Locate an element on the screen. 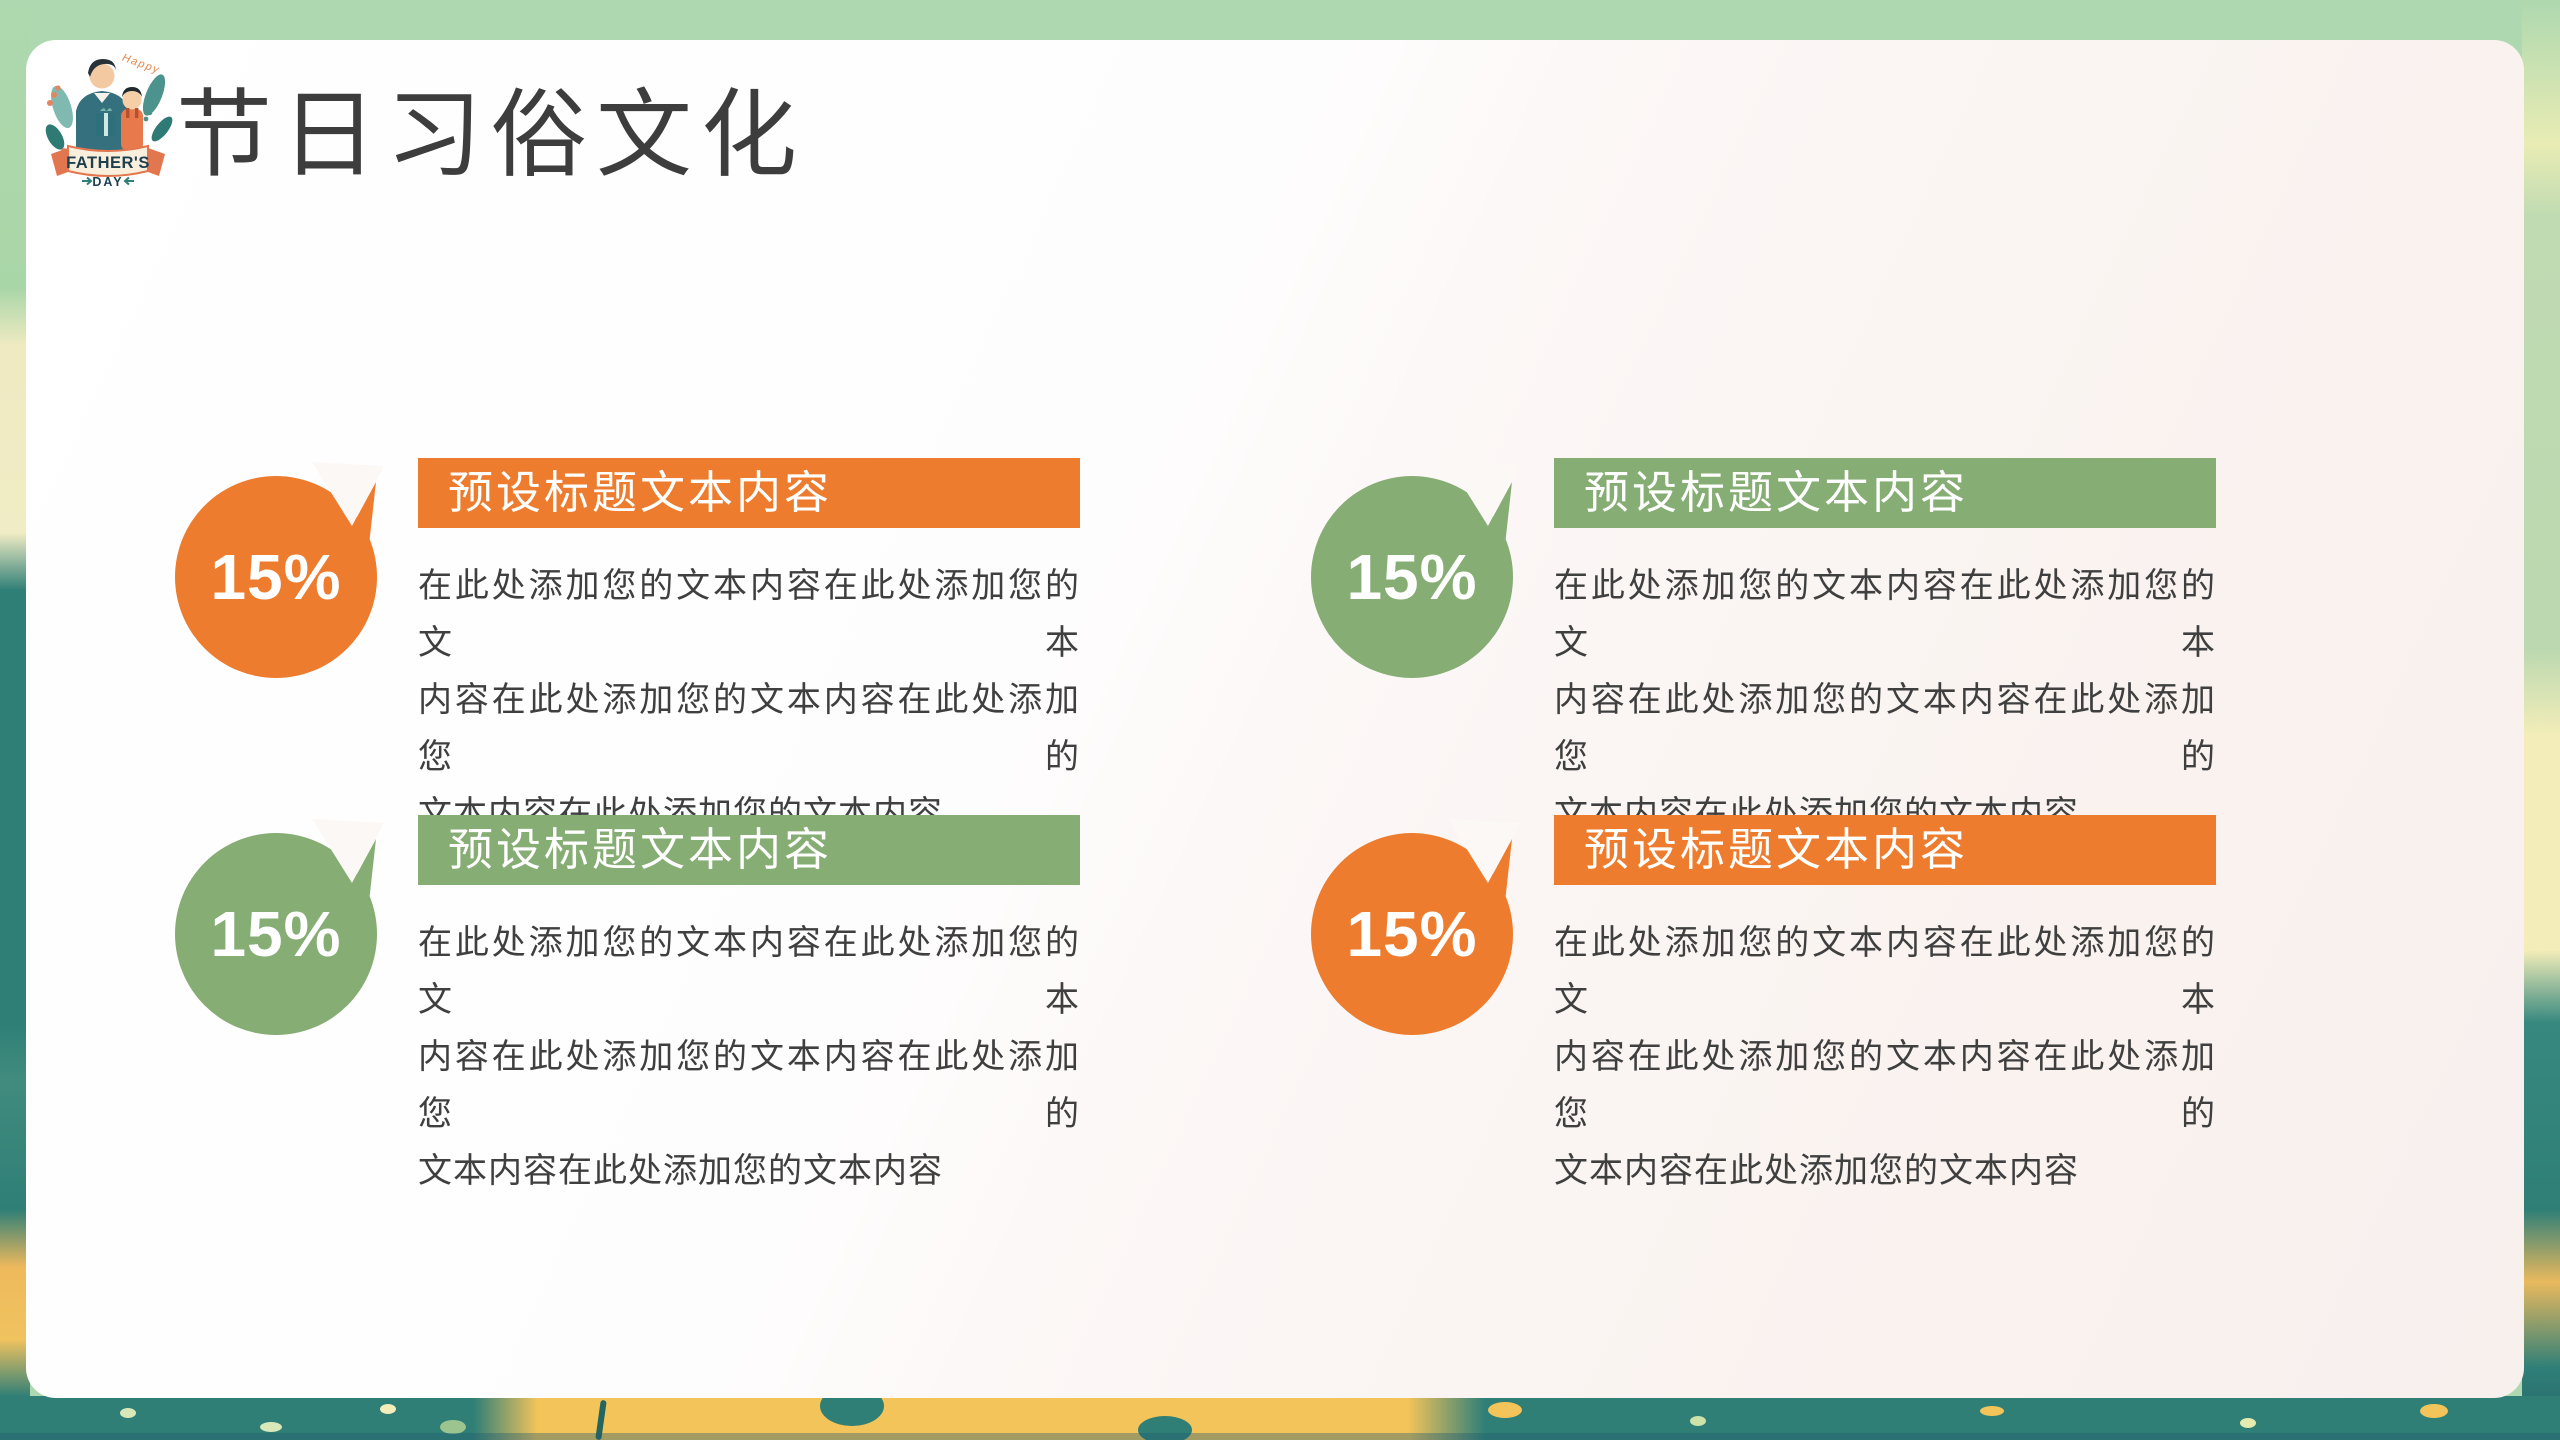  logo-day-text: DAY is located at coordinates (107, 181).